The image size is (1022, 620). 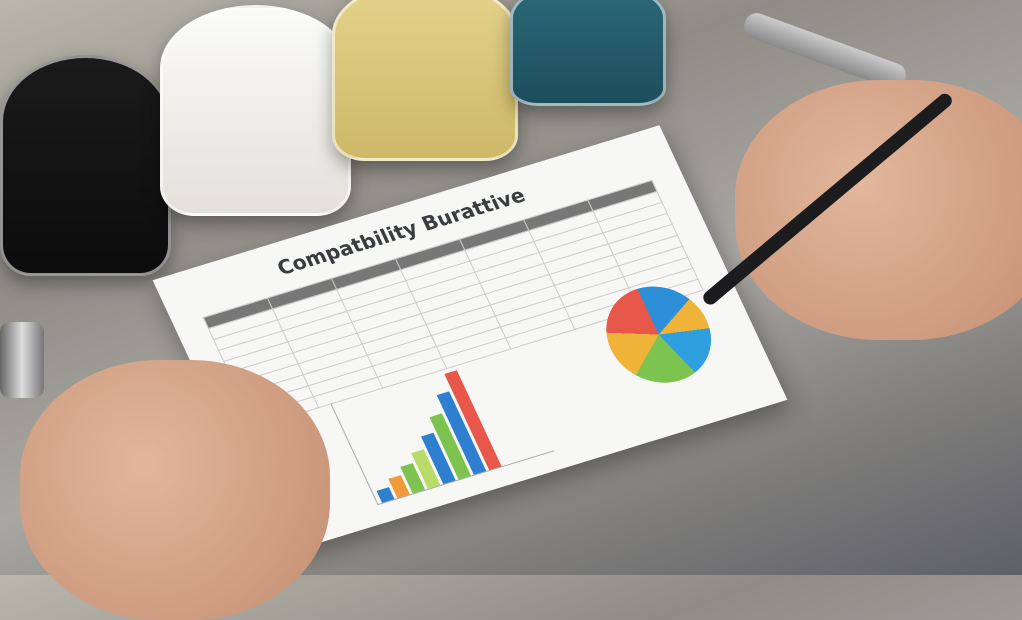 What do you see at coordinates (385, 495) in the screenshot?
I see `bar` at bounding box center [385, 495].